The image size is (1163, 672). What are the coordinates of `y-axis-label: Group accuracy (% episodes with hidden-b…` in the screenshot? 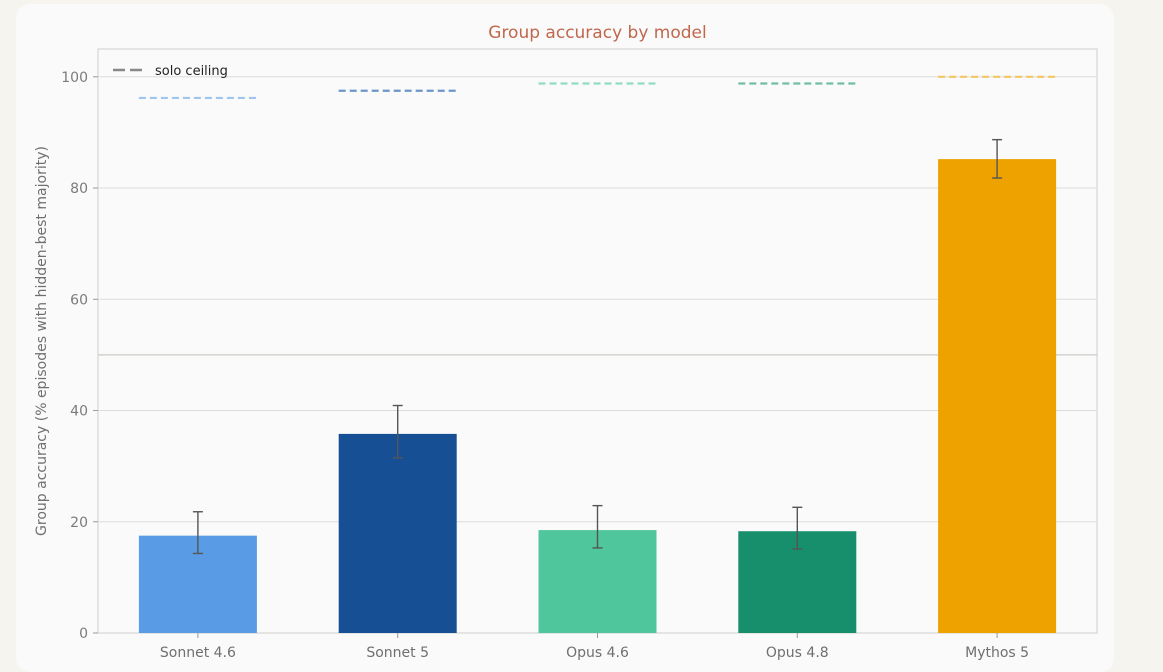 It's located at (42, 341).